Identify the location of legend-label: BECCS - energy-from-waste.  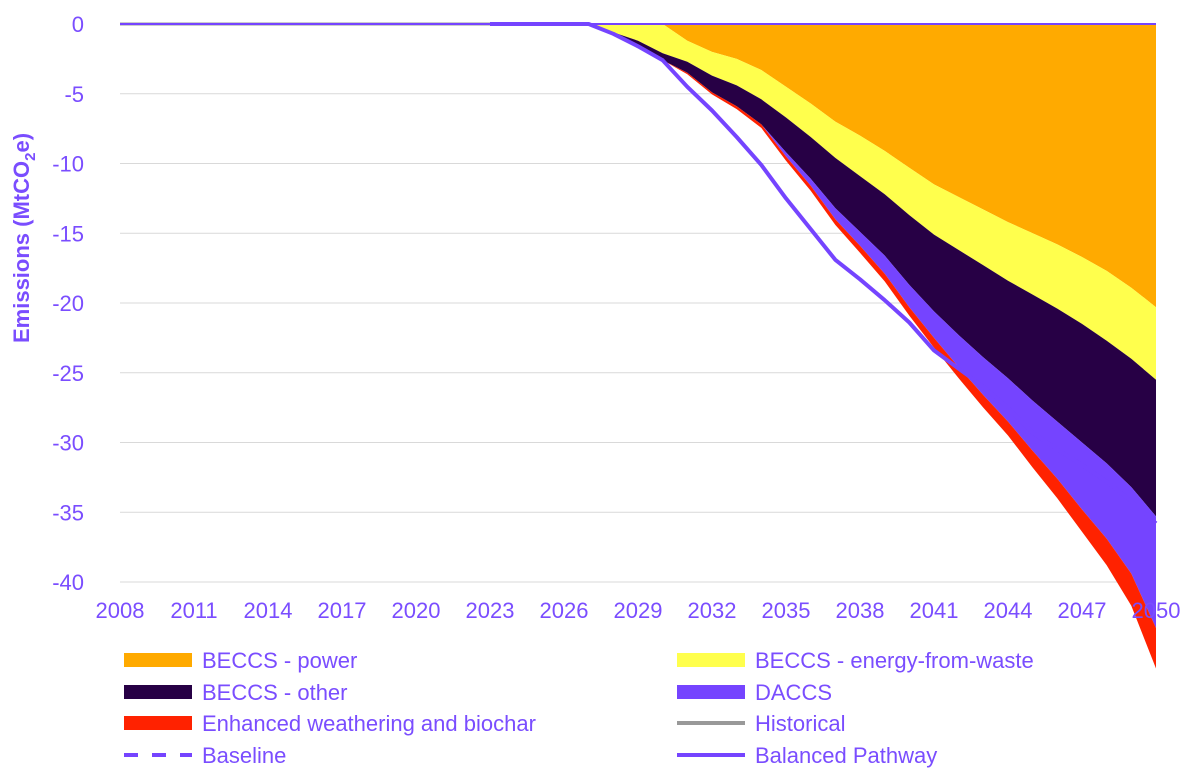
(894, 660).